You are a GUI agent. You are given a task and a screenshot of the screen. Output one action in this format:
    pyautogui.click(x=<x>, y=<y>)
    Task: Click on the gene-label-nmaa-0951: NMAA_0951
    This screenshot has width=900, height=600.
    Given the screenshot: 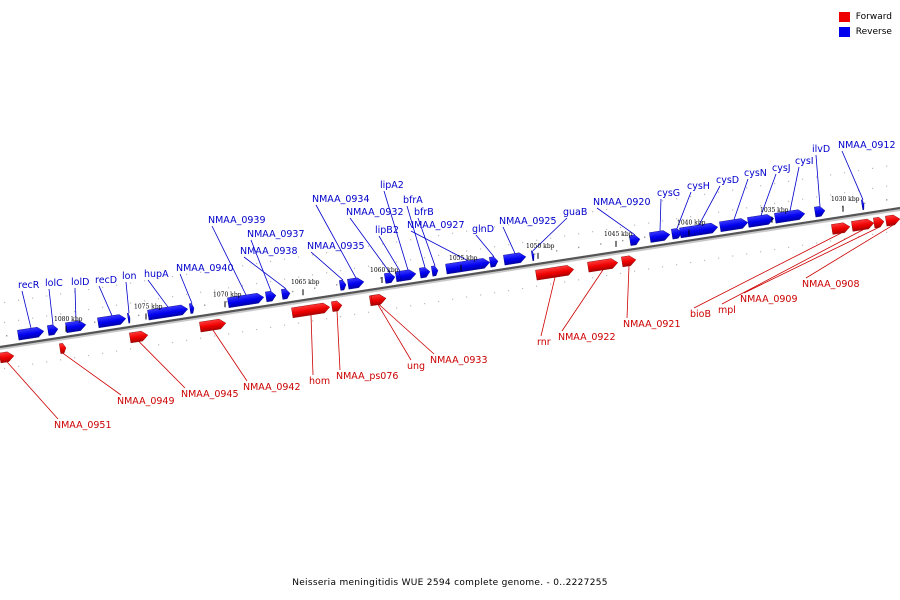 What is the action you would take?
    pyautogui.click(x=83, y=425)
    